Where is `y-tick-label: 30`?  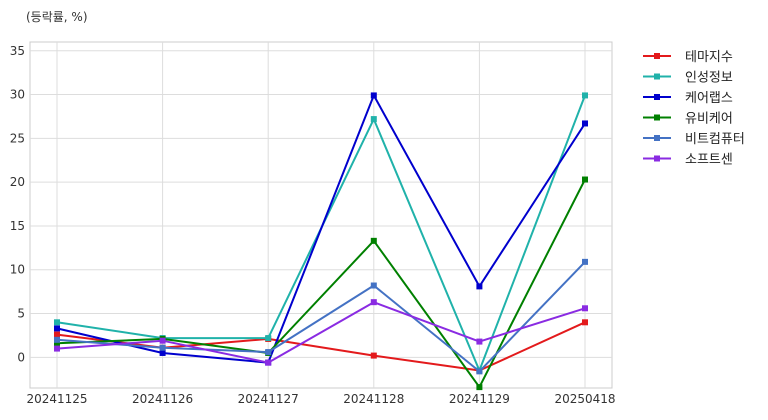 y-tick-label: 30 is located at coordinates (17, 95).